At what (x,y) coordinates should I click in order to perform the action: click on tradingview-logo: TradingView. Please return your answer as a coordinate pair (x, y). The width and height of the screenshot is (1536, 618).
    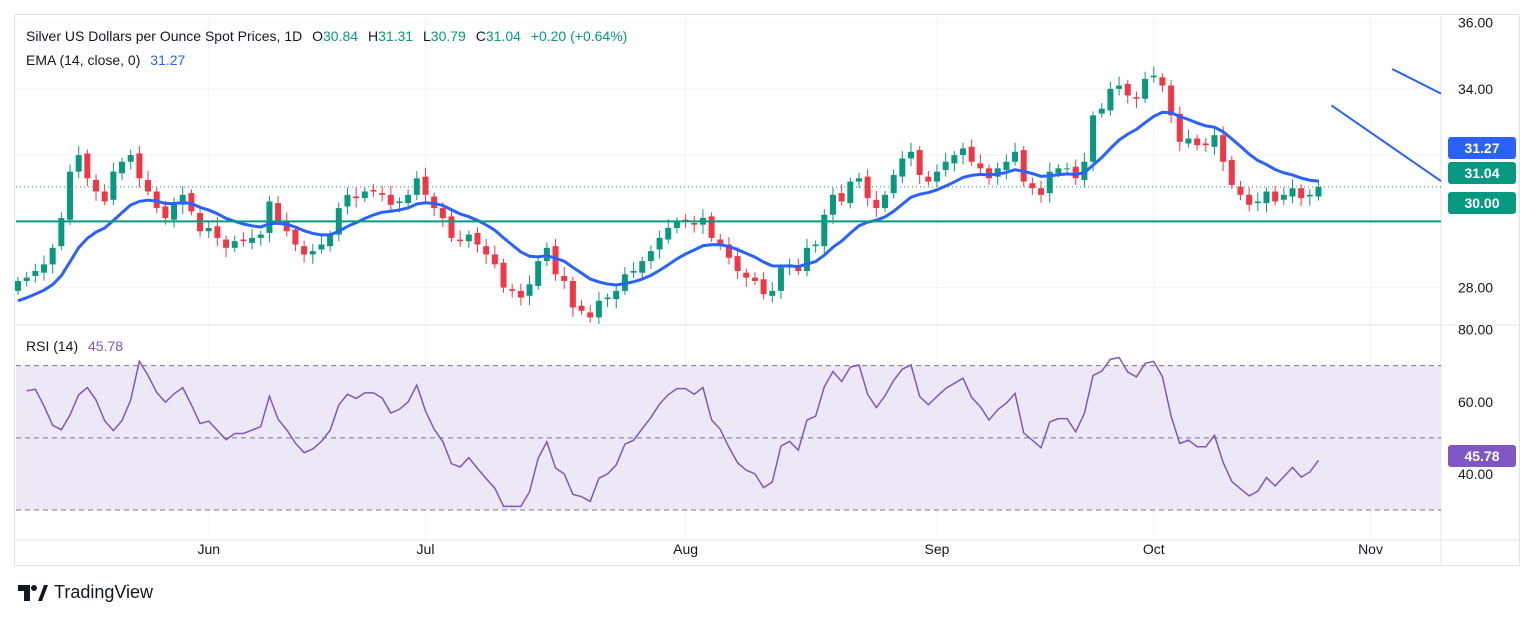
    Looking at the image, I should click on (85, 592).